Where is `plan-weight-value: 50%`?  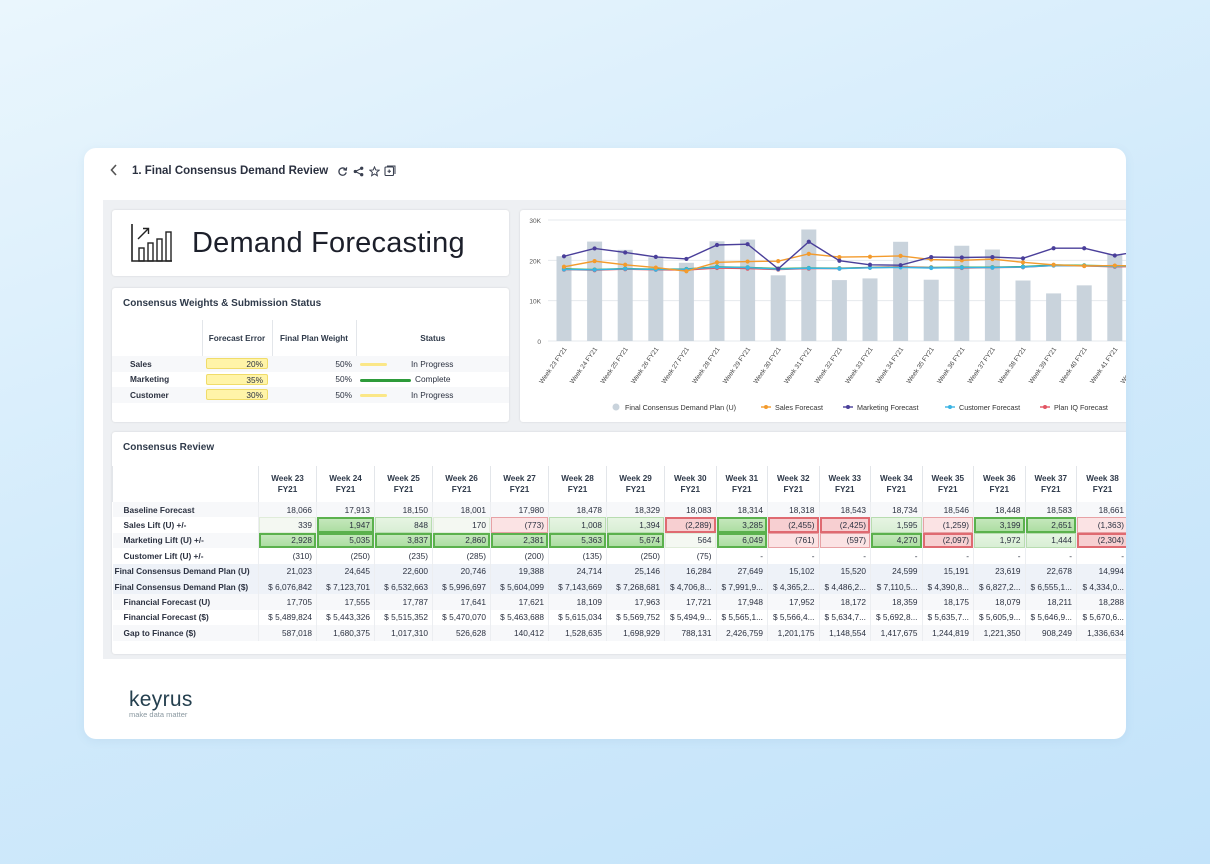
plan-weight-value: 50% is located at coordinates (343, 379).